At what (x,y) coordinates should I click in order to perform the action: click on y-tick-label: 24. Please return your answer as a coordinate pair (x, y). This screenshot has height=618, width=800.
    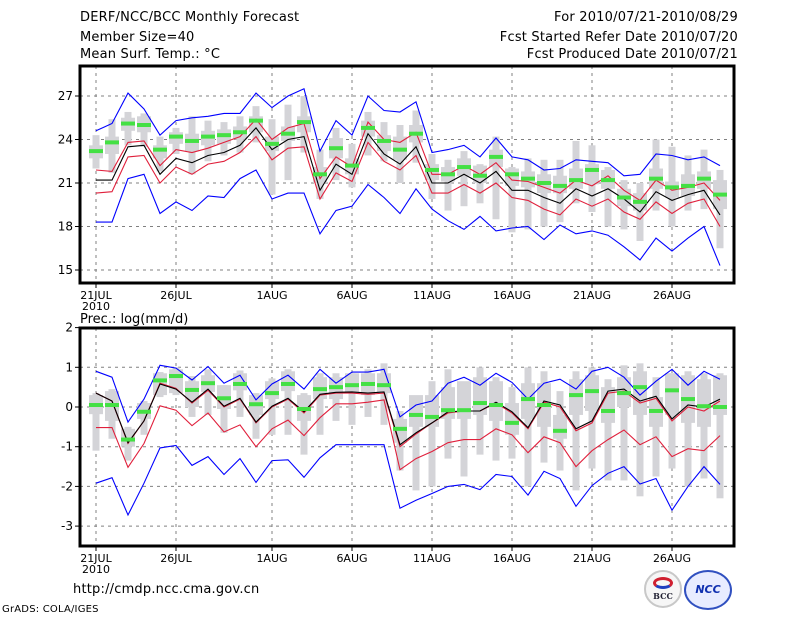
    Looking at the image, I should click on (65, 140).